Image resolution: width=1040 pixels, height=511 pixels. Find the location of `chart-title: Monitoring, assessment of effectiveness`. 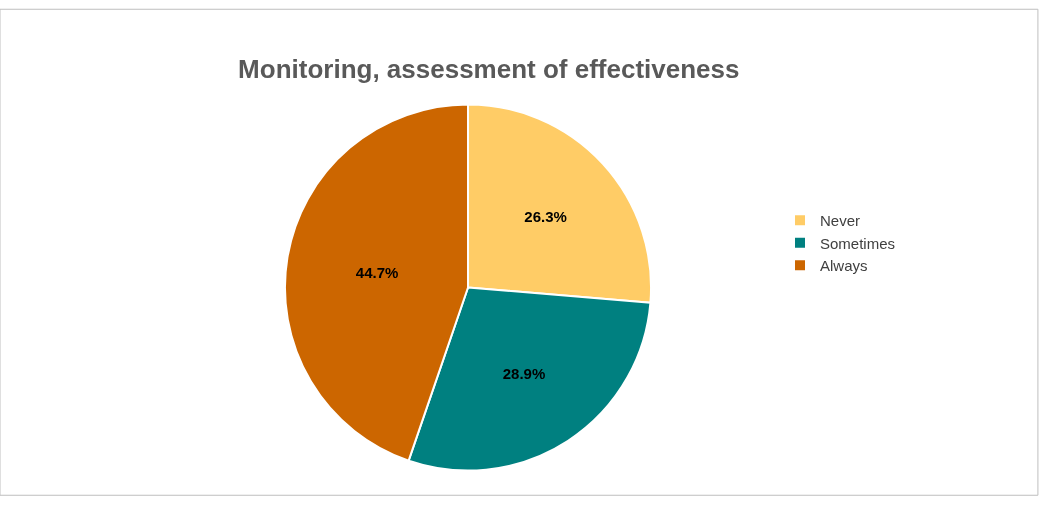

chart-title: Monitoring, assessment of effectiveness is located at coordinates (489, 69).